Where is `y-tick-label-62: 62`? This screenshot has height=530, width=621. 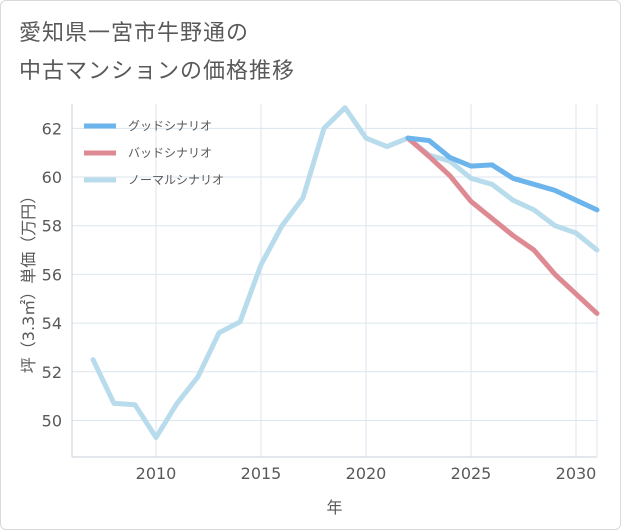 y-tick-label-62: 62 is located at coordinates (52, 128).